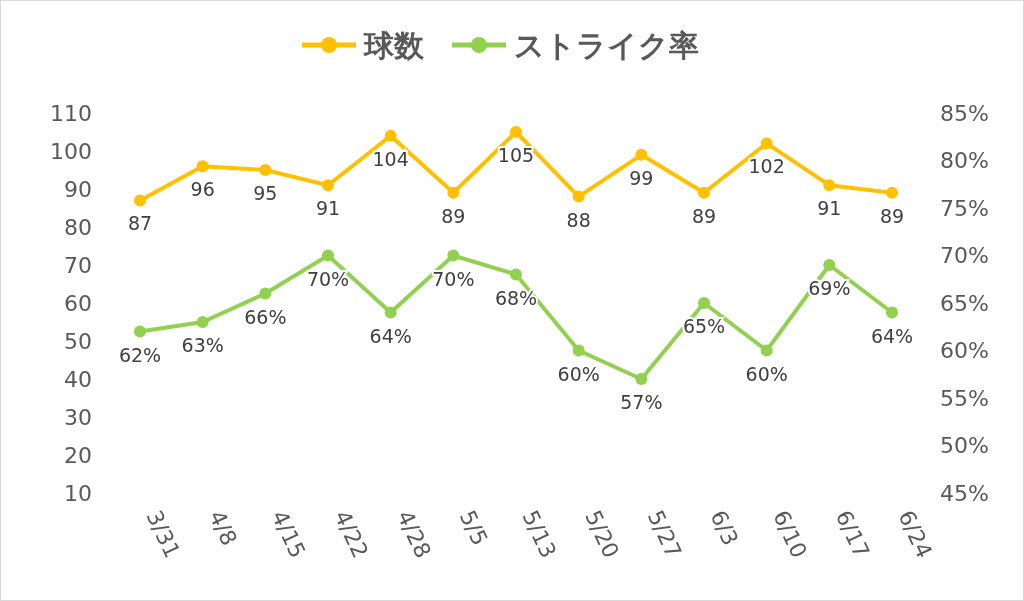 This screenshot has height=601, width=1024. Describe the element at coordinates (964, 351) in the screenshot. I see `y2-tick-label: 60%` at that location.